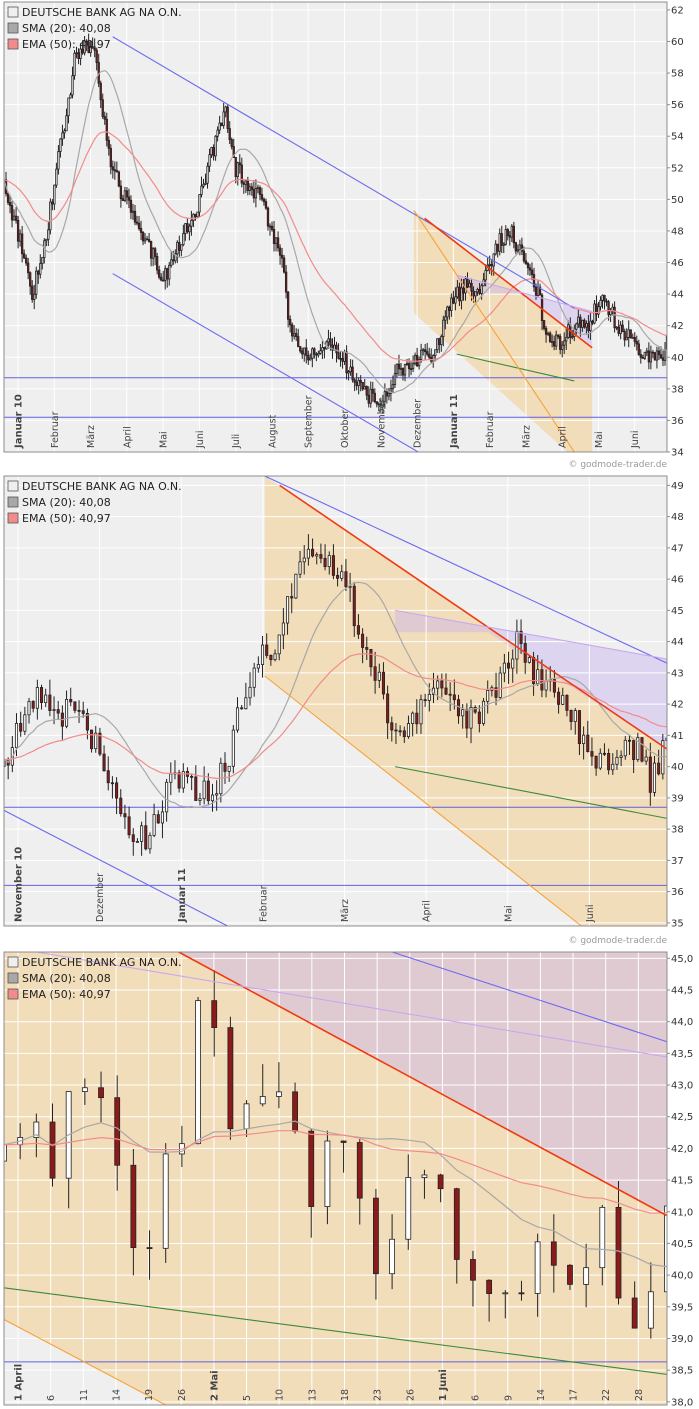  Describe the element at coordinates (66, 978) in the screenshot. I see `legend-sma-text: SMA (20): 40,08` at that location.